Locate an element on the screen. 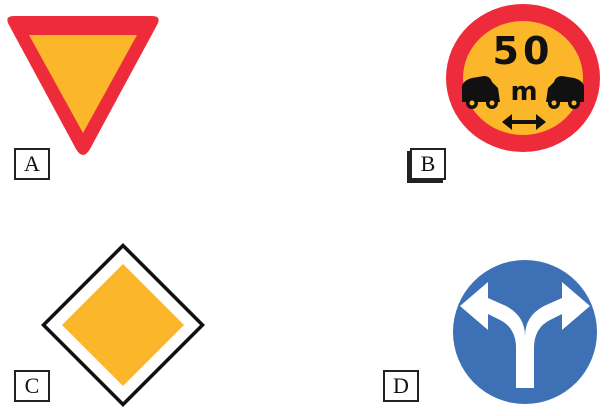  option-d-text: D is located at coordinates (401, 385).